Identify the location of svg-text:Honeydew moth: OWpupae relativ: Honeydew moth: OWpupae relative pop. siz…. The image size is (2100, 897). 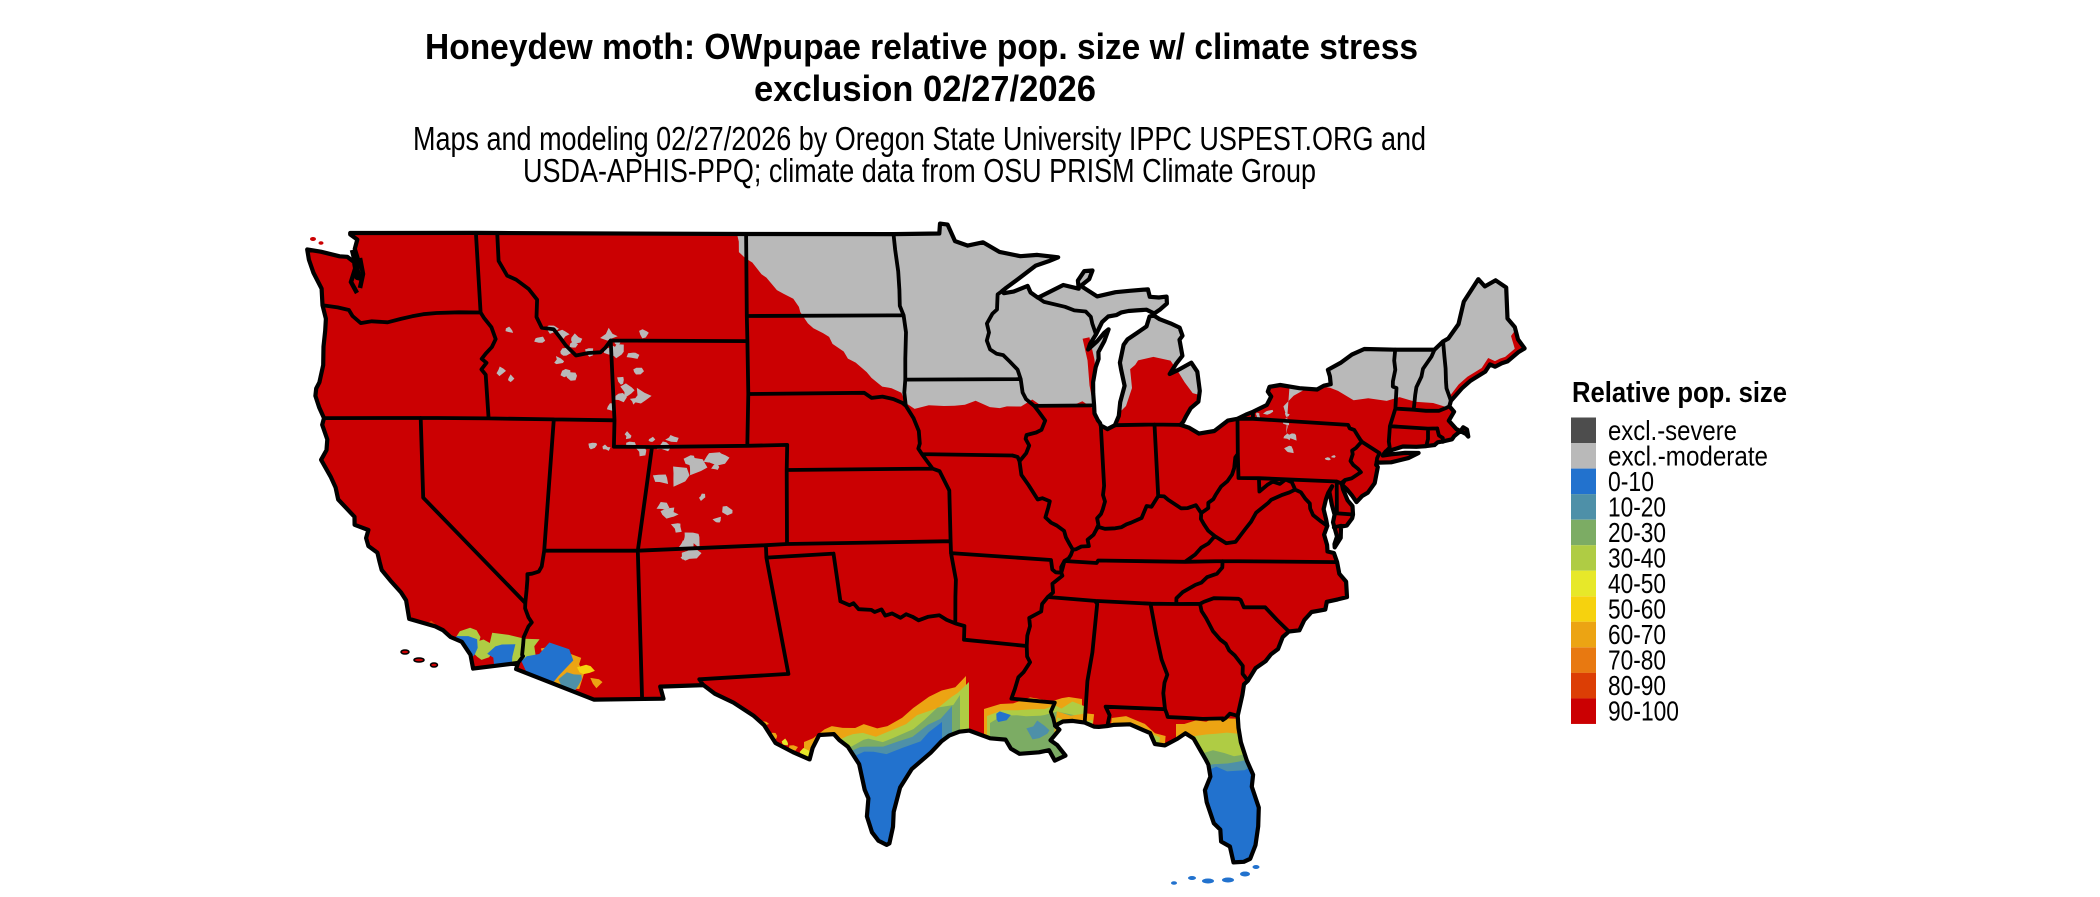
(921, 46).